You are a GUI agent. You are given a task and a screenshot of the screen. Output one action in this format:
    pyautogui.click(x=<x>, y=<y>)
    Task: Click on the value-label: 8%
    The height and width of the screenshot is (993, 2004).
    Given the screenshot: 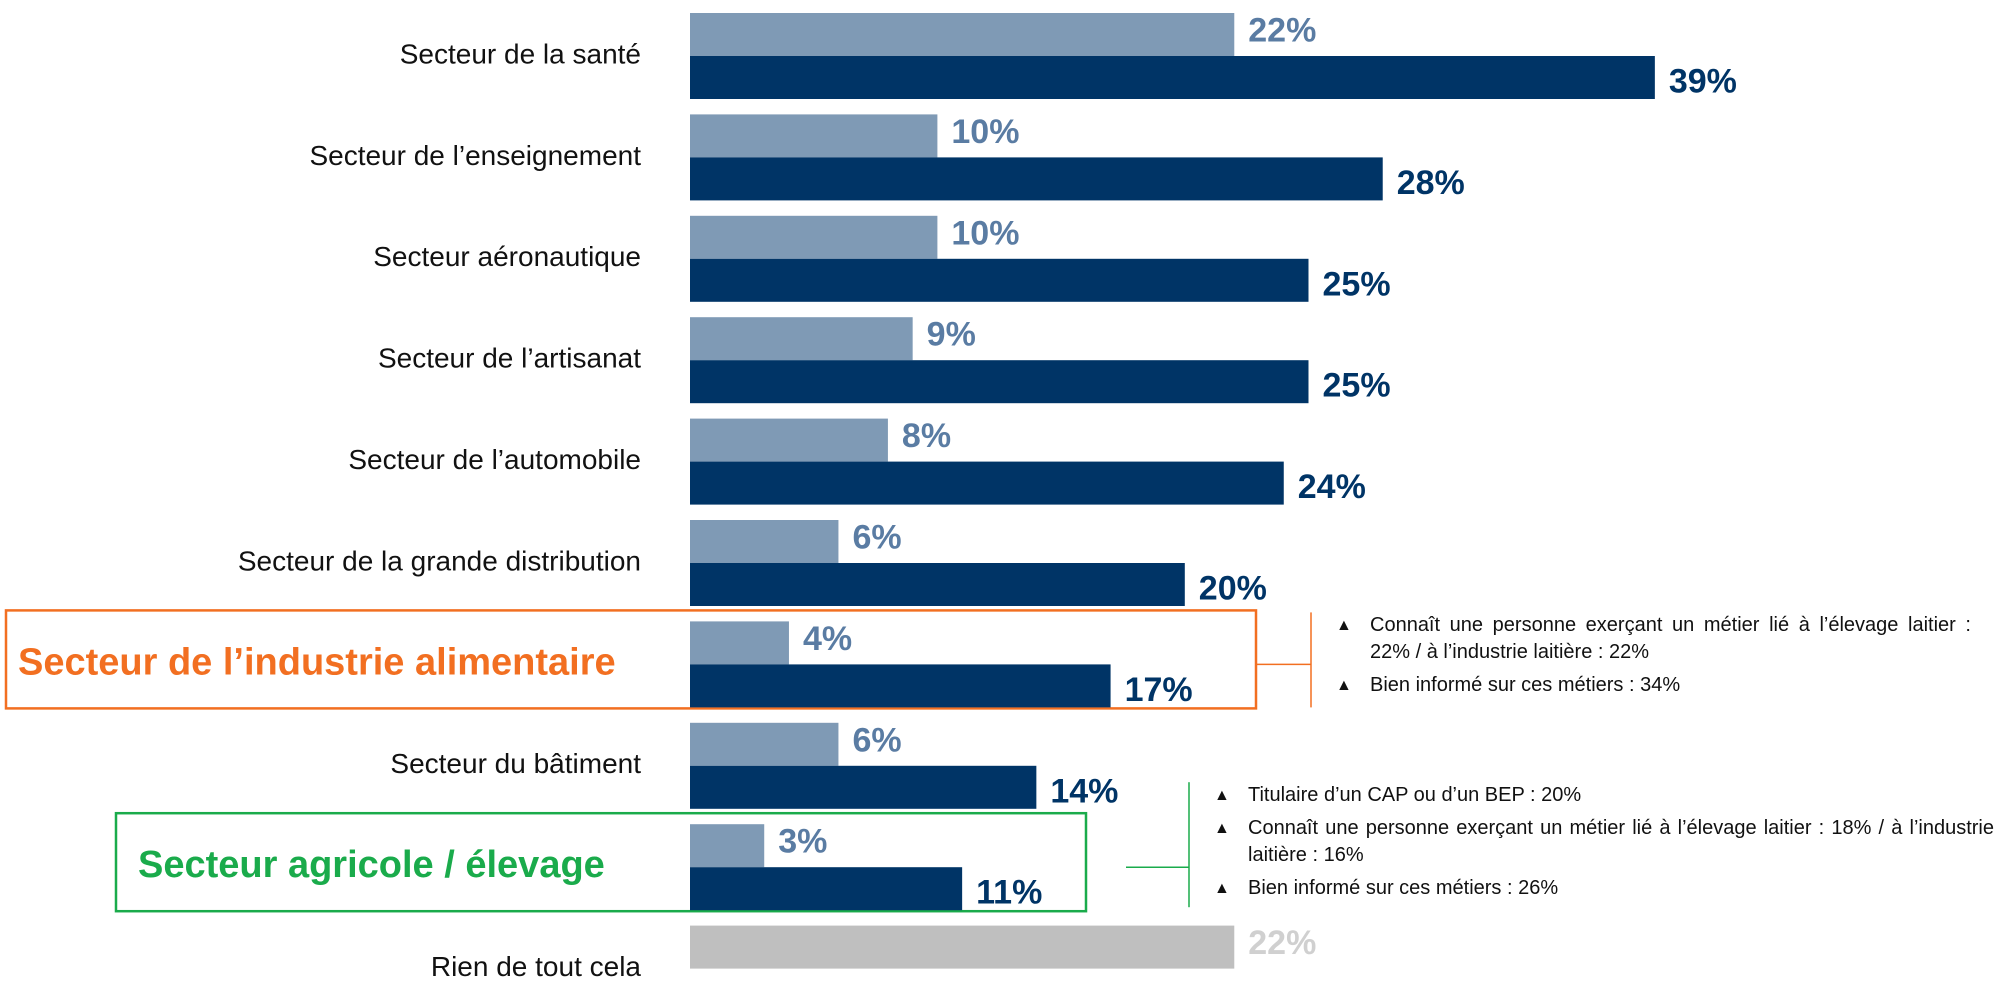 What is the action you would take?
    pyautogui.click(x=926, y=436)
    